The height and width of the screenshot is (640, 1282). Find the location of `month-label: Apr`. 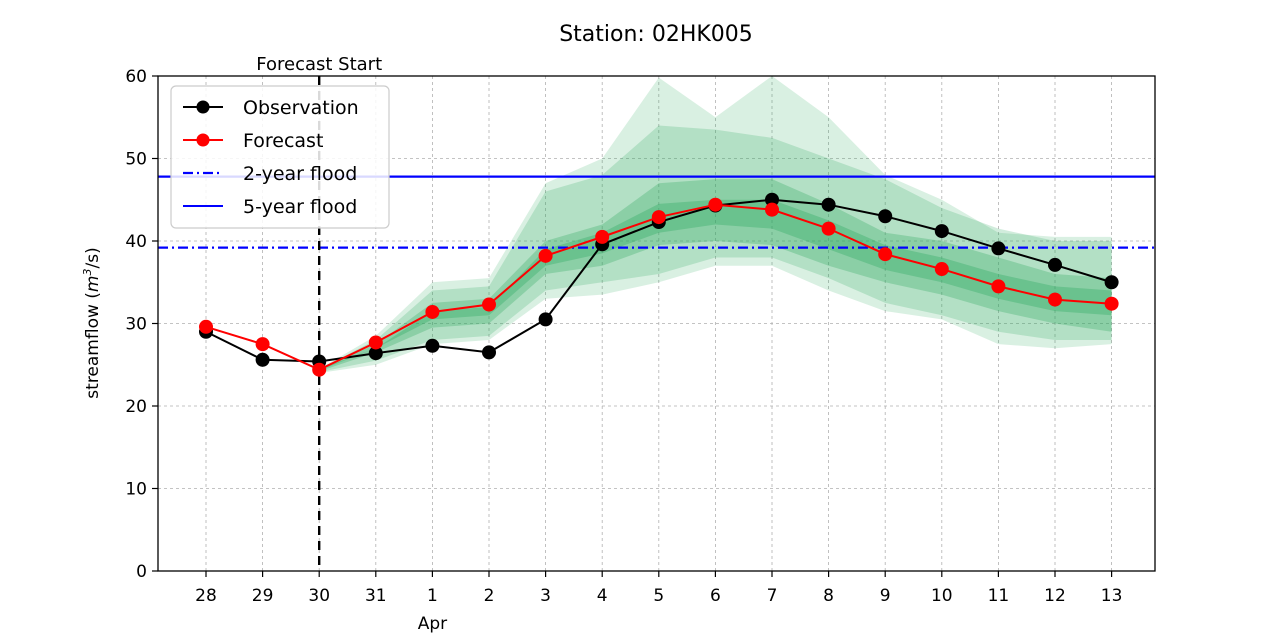

month-label: Apr is located at coordinates (432, 624).